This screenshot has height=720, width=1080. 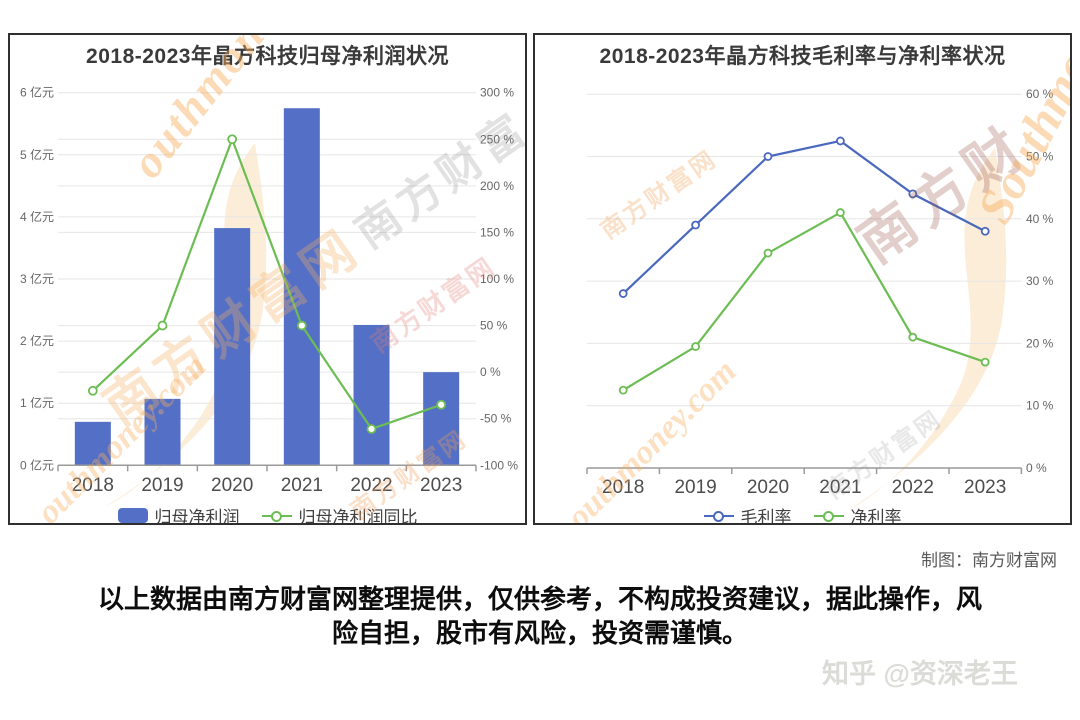 I want to click on svg-text: 150 %, so click(x=497, y=232).